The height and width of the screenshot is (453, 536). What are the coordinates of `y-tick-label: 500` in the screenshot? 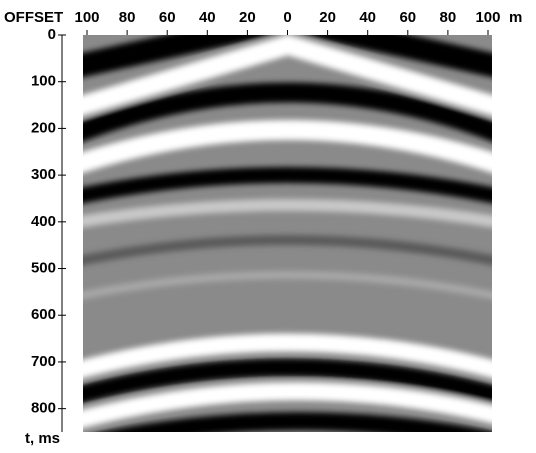 It's located at (43, 267).